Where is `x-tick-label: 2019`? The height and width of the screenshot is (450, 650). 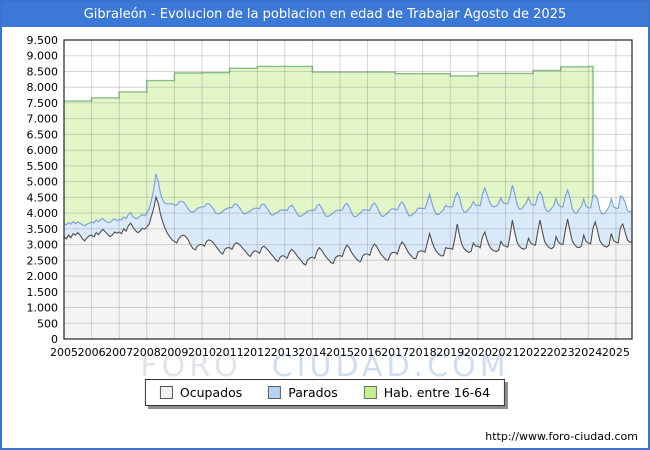 x-tick-label: 2019 is located at coordinates (450, 352).